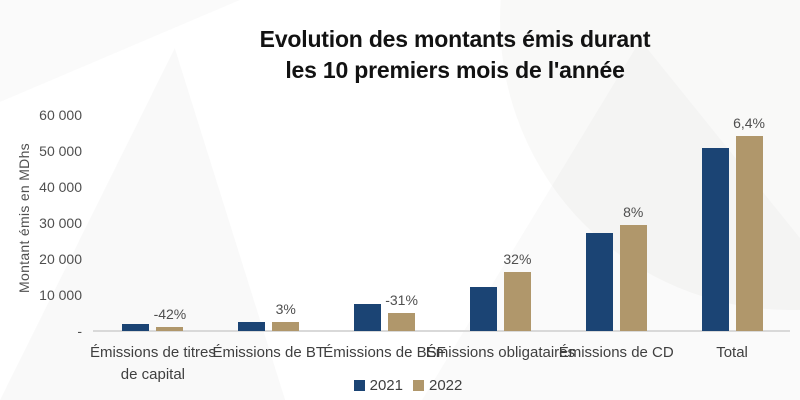 The width and height of the screenshot is (800, 400). I want to click on bar-group: -31% Émissions de BSF, so click(384, 238).